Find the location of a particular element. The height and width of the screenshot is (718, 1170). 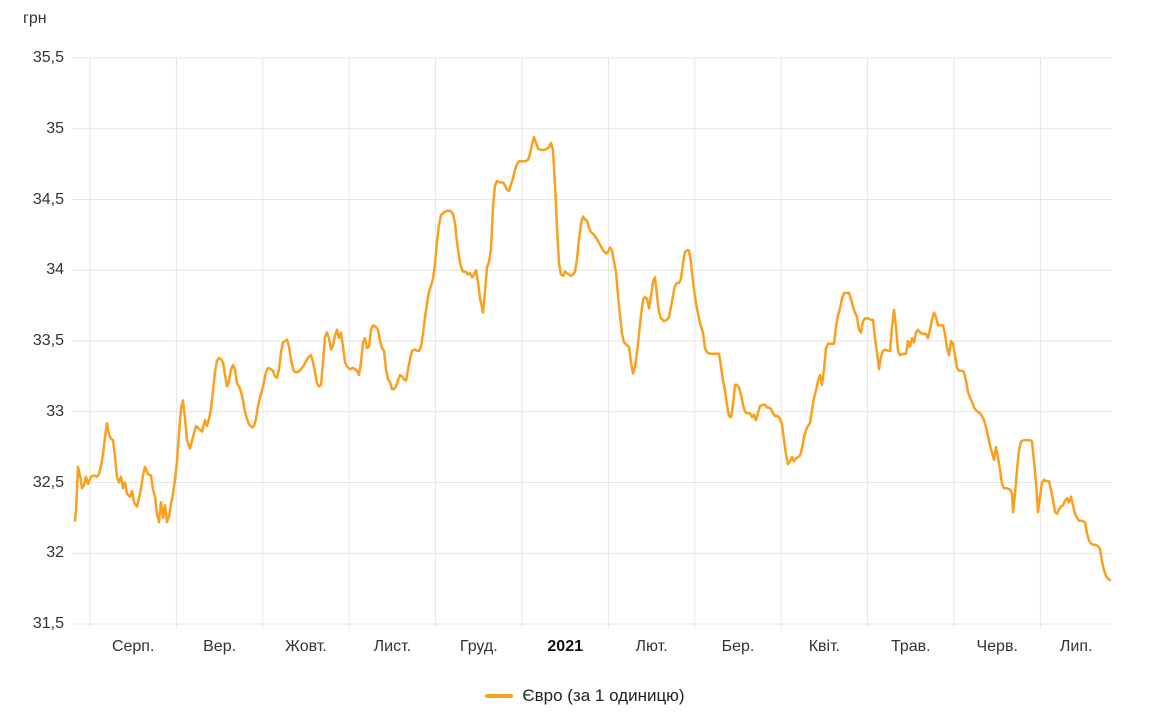

y-tick-label: 35 is located at coordinates (55, 128).